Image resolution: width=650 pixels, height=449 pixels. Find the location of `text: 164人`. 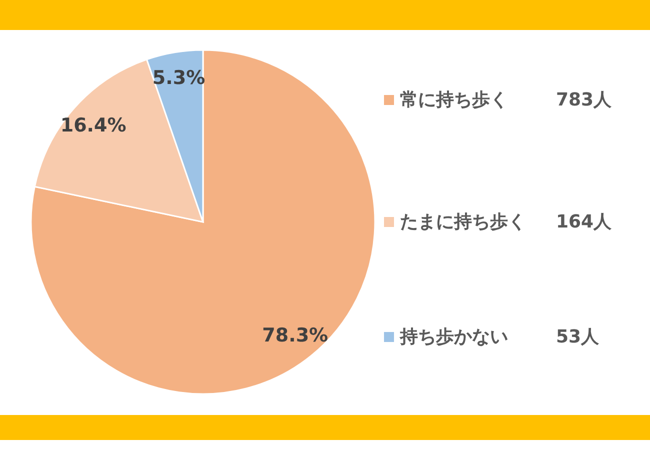

text: 164人 is located at coordinates (584, 222).